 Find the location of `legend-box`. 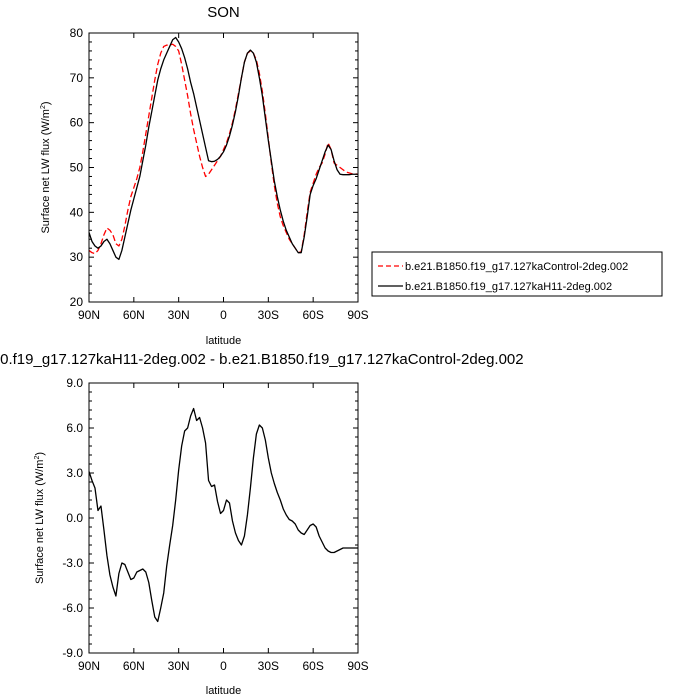

legend-box is located at coordinates (517, 274).